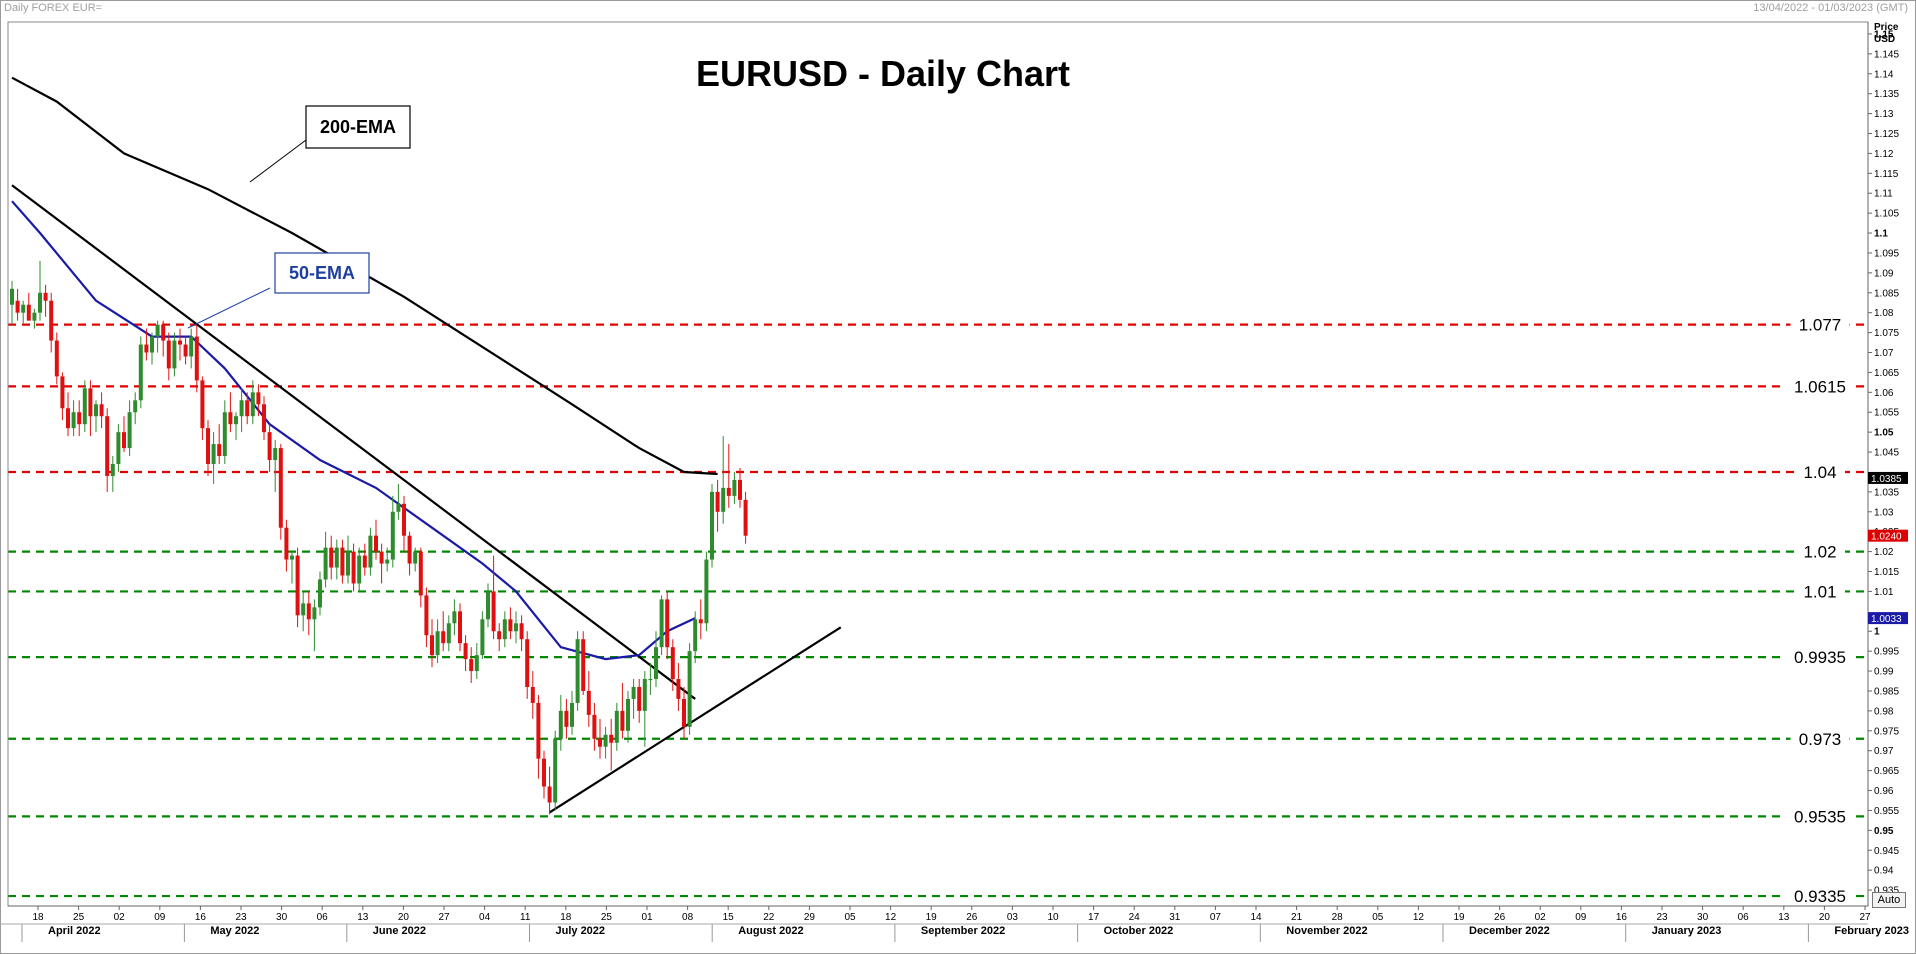  I want to click on month-label: December 2022, so click(1509, 931).